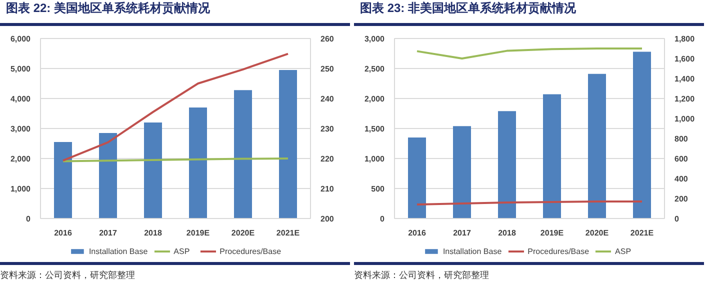 The image size is (708, 294). Describe the element at coordinates (681, 139) in the screenshot. I see `y2-tick-label: 800` at that location.